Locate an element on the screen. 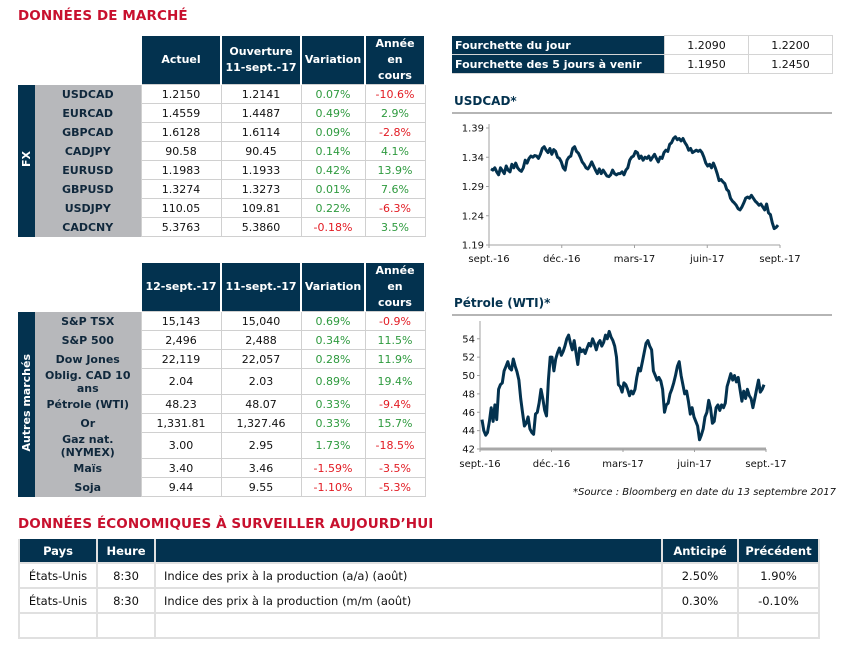 The height and width of the screenshot is (664, 856). change-value: 0.09% is located at coordinates (333, 132).